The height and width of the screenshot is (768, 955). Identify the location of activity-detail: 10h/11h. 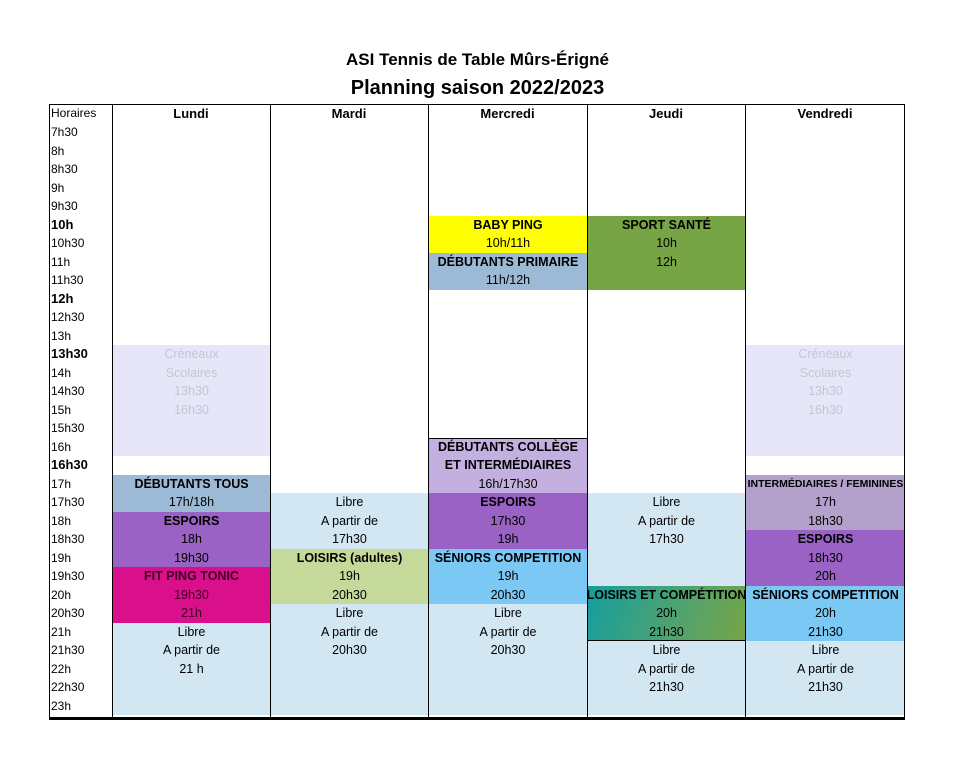
(508, 243).